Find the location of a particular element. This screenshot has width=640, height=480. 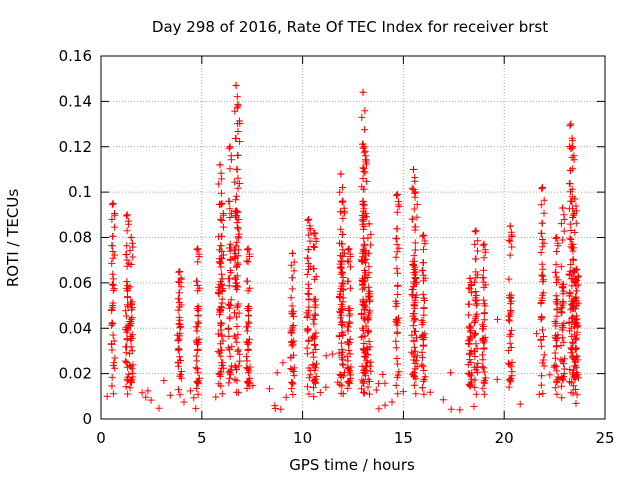

y-tick-label: 0.14 is located at coordinates (75, 101).